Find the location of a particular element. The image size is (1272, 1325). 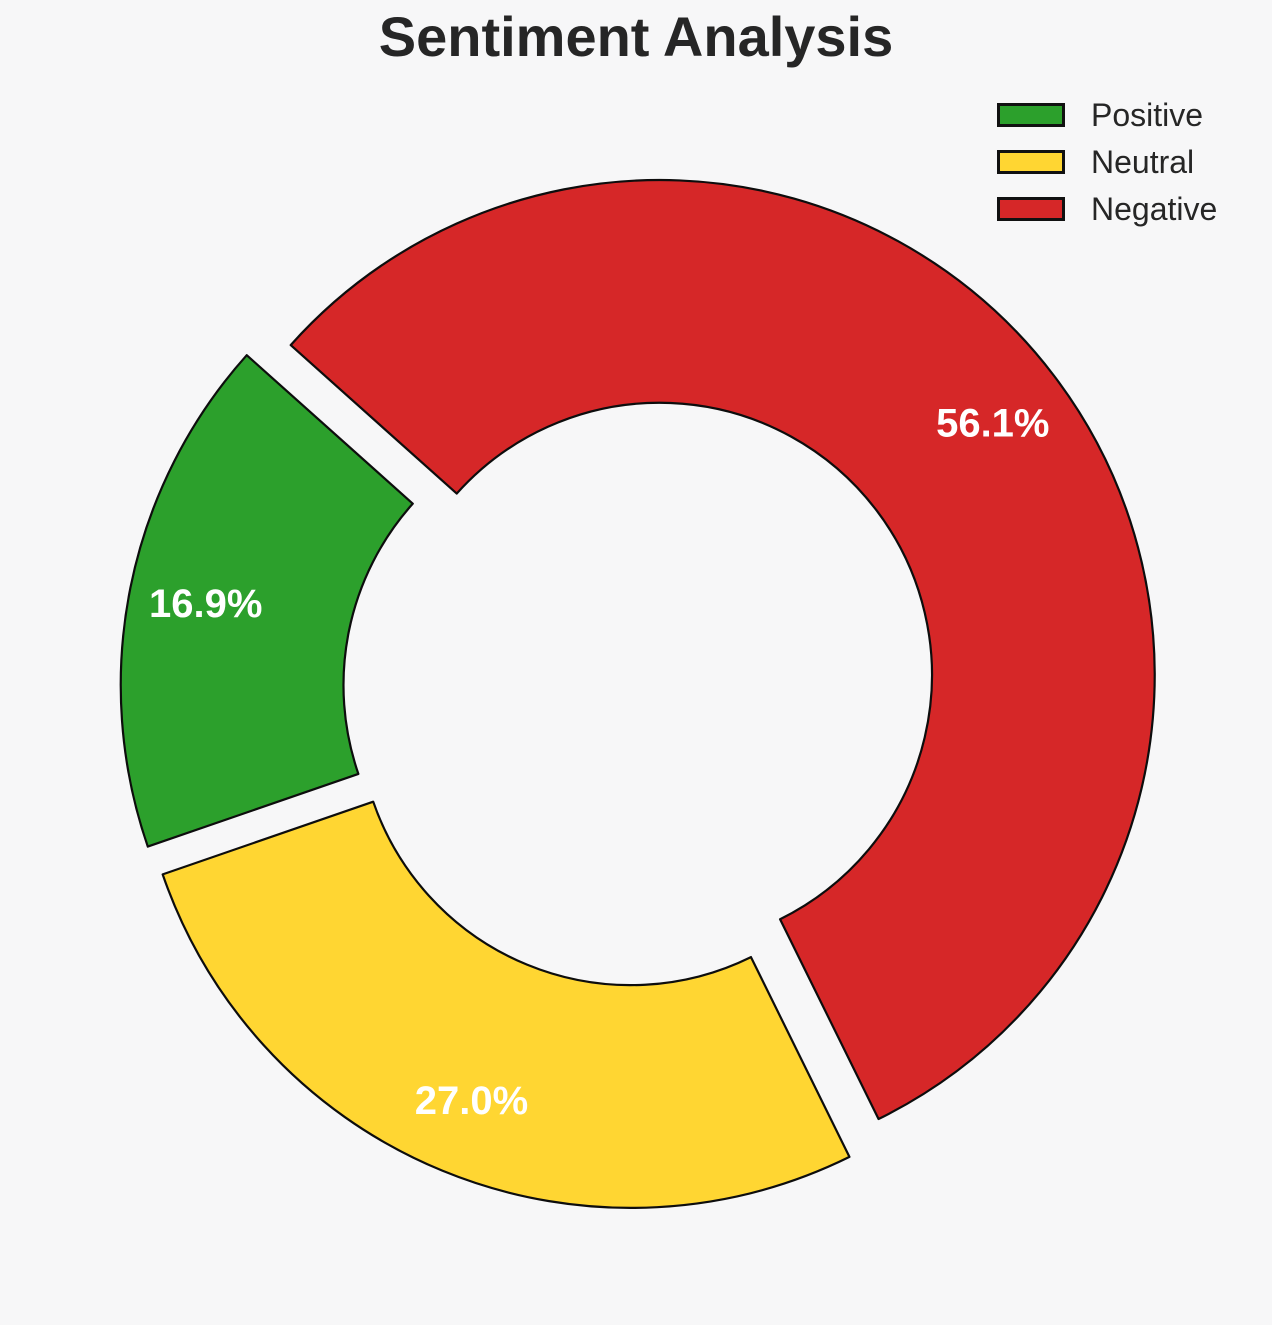

legend-swatch-neutral-icon is located at coordinates (1031, 162).